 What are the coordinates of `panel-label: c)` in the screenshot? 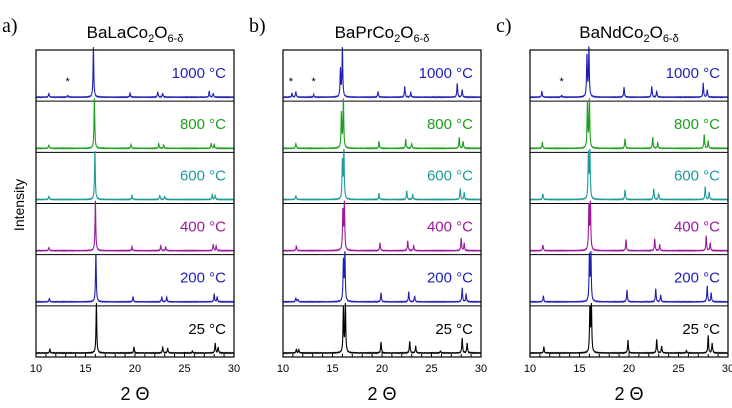 It's located at (504, 26).